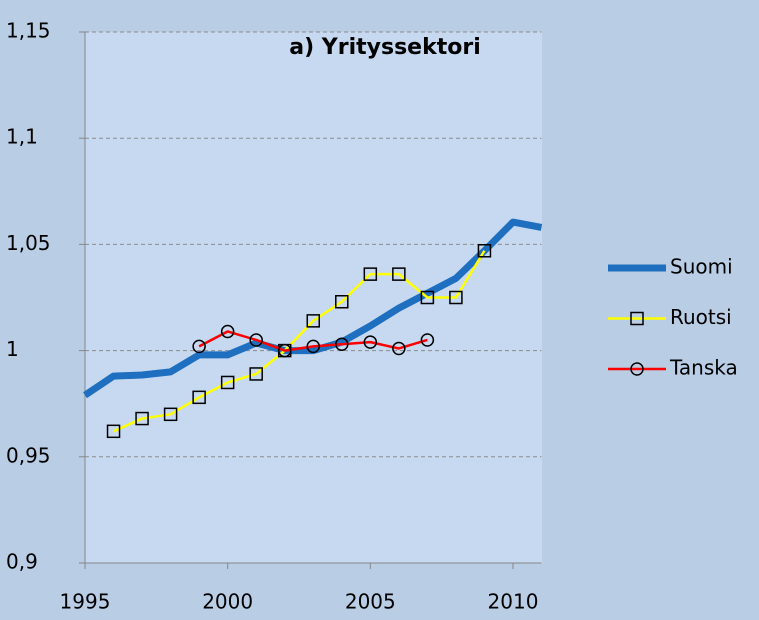  Describe the element at coordinates (513, 602) in the screenshot. I see `x-tick-label: 2010` at that location.